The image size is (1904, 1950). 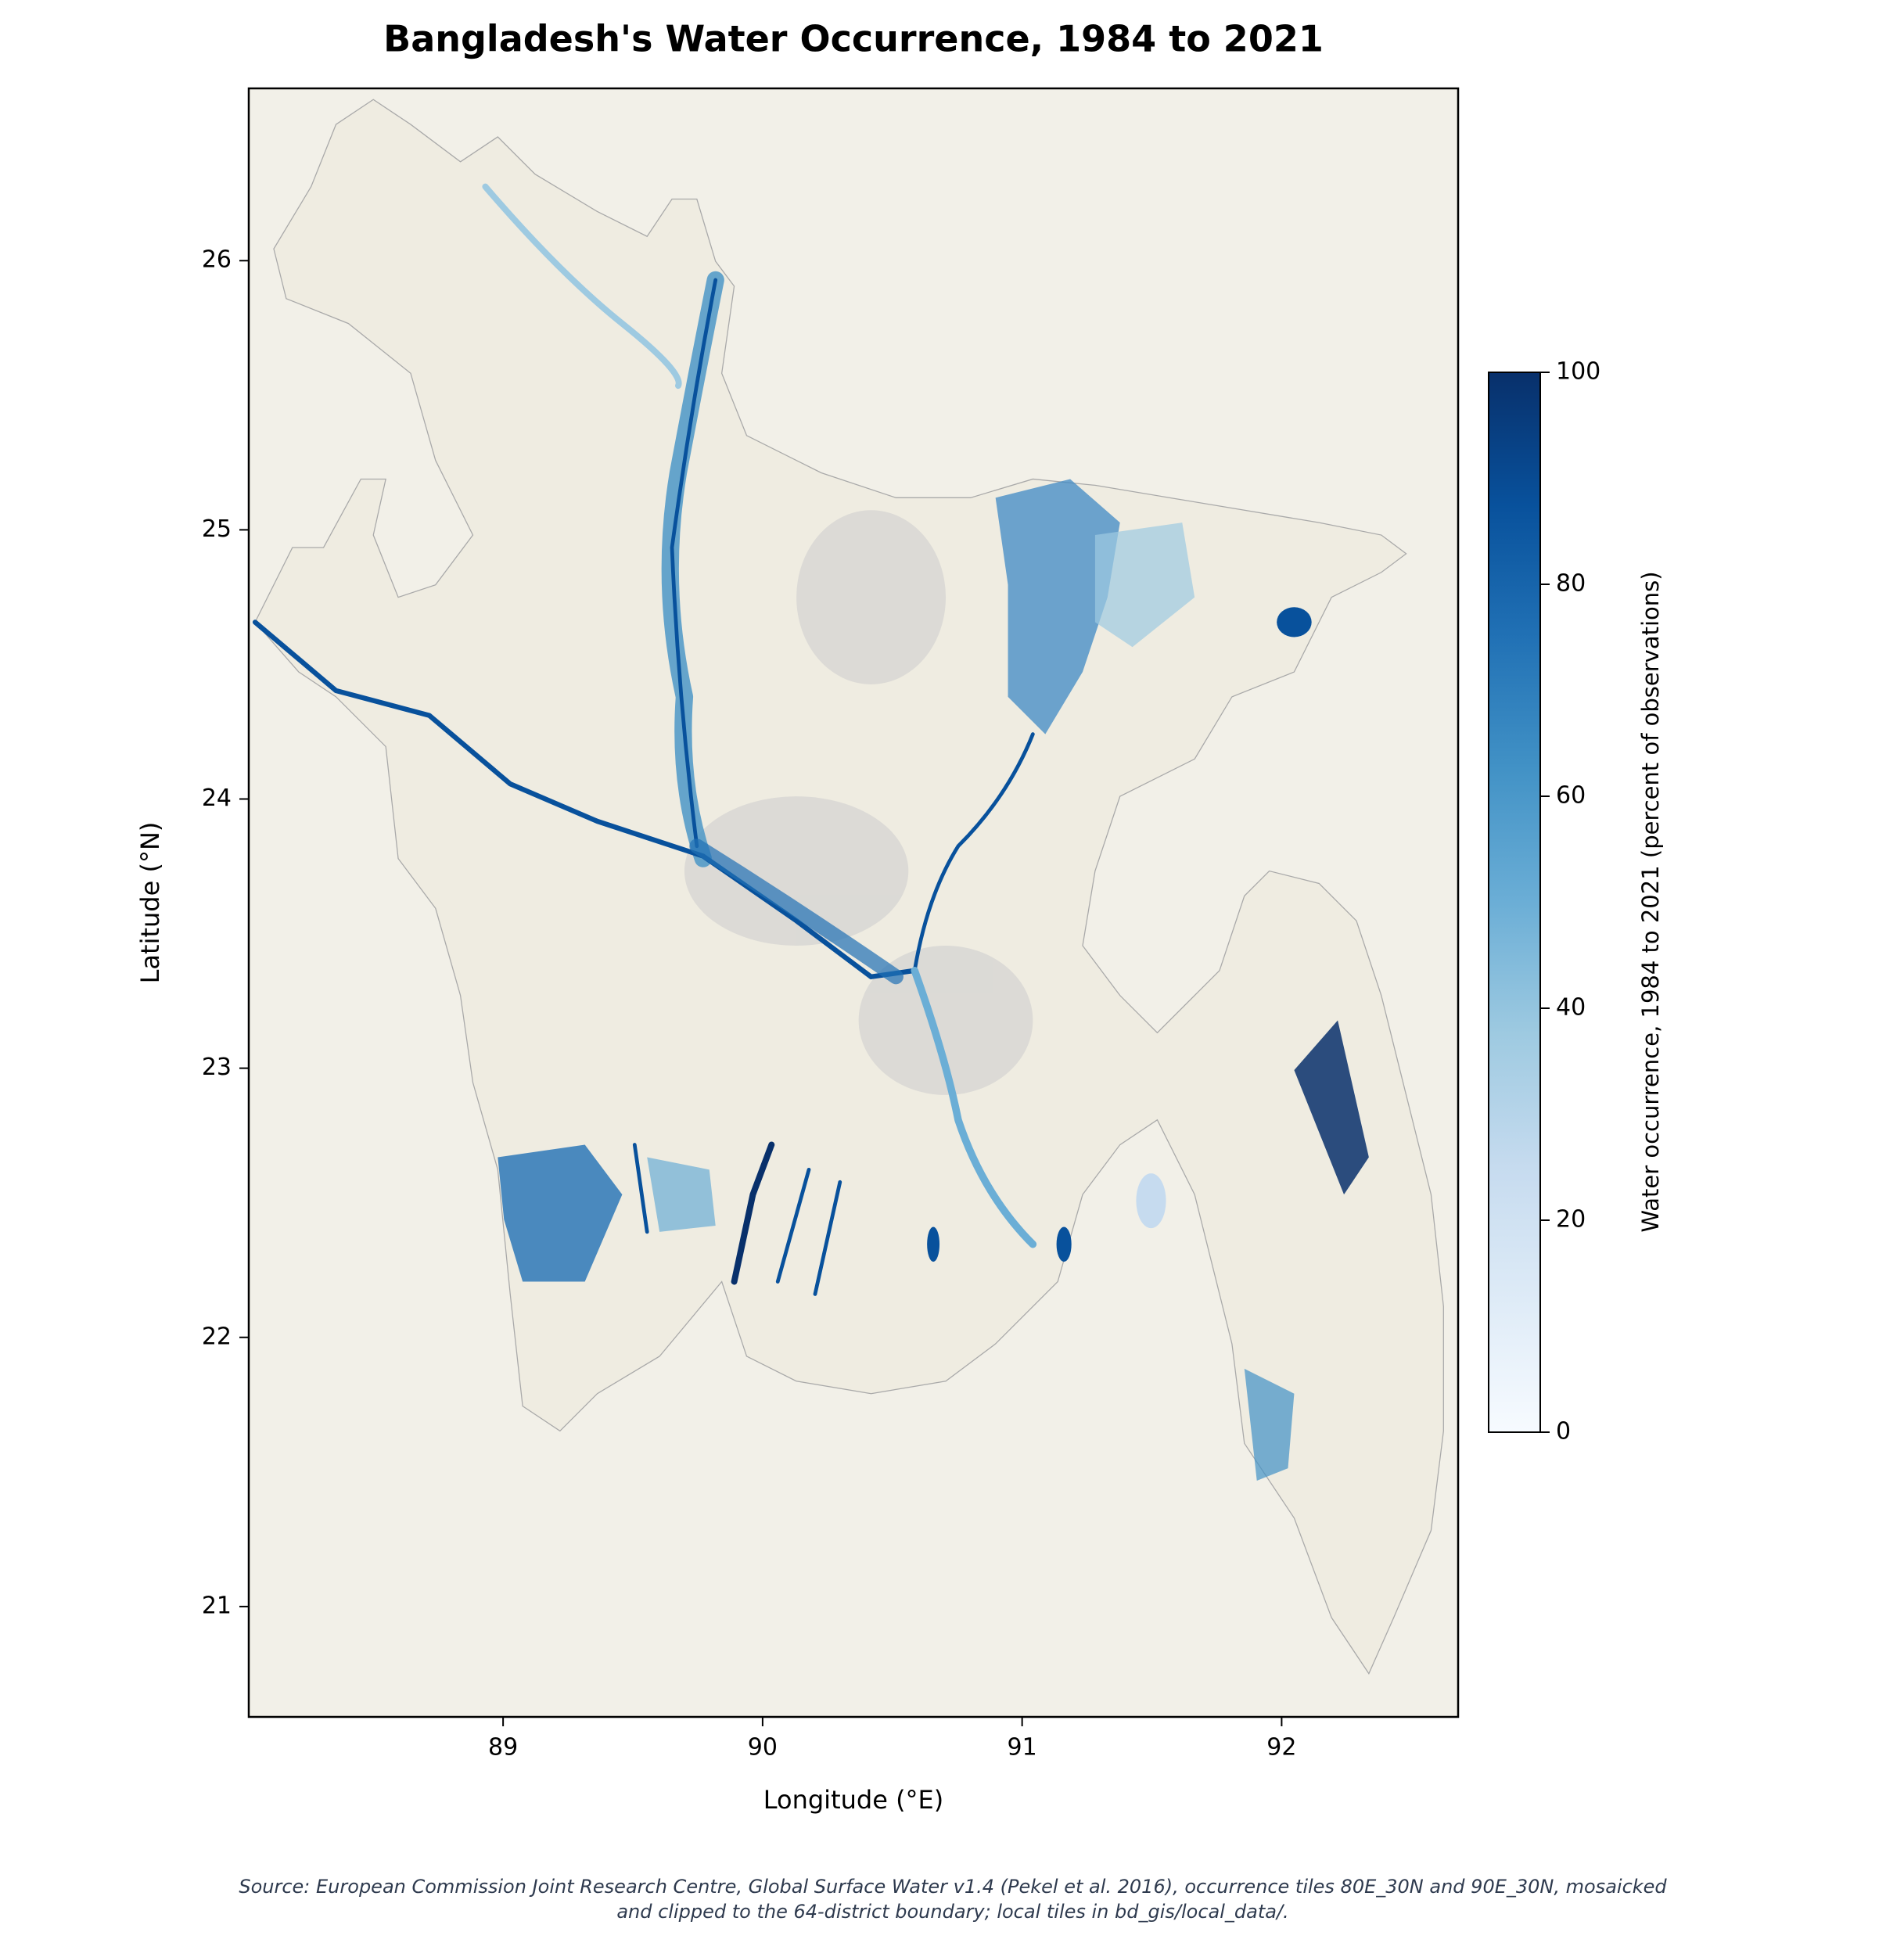 What do you see at coordinates (217, 1068) in the screenshot?
I see `y-tick-label: 23` at bounding box center [217, 1068].